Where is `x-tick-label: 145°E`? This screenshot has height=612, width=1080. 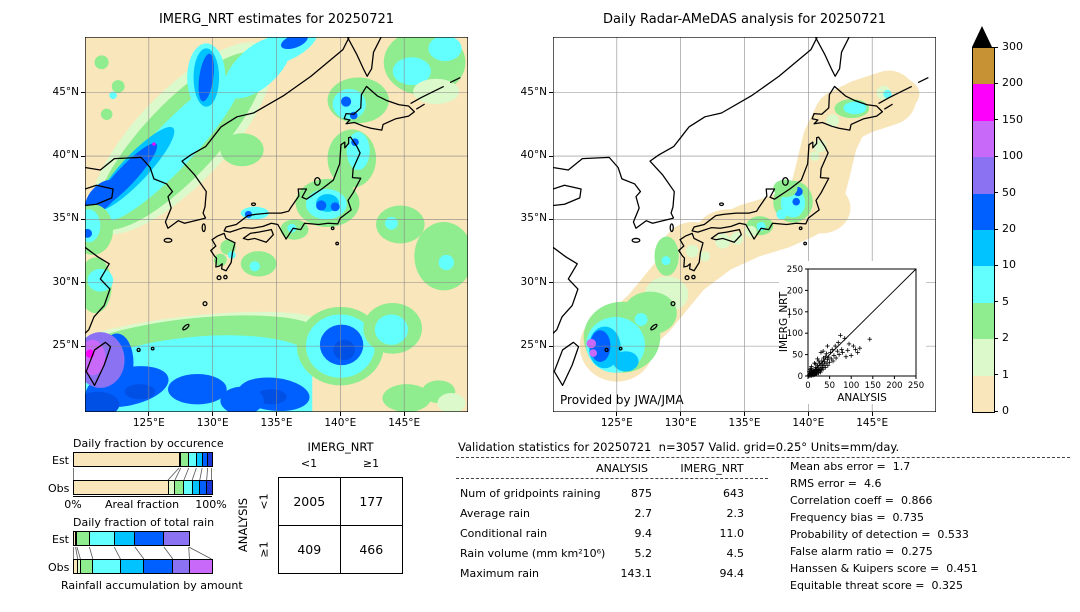 x-tick-label: 145°E is located at coordinates (404, 423).